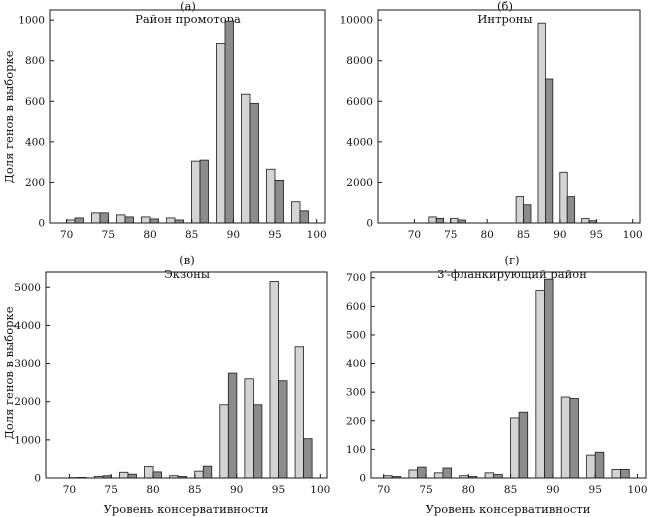 Image resolution: width=658 pixels, height=517 pixels. I want to click on panel-a-y-tick-label-2: 400, so click(35, 142).